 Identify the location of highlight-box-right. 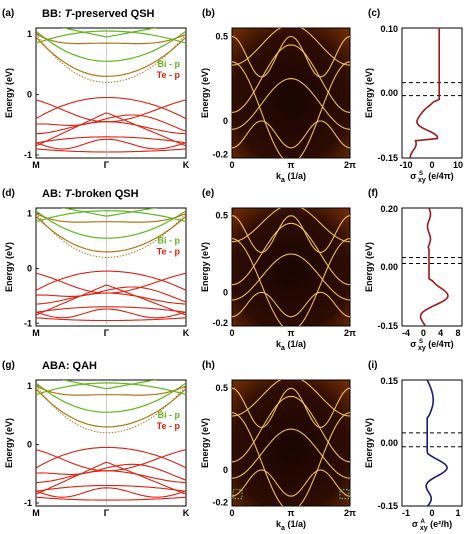
(344, 494).